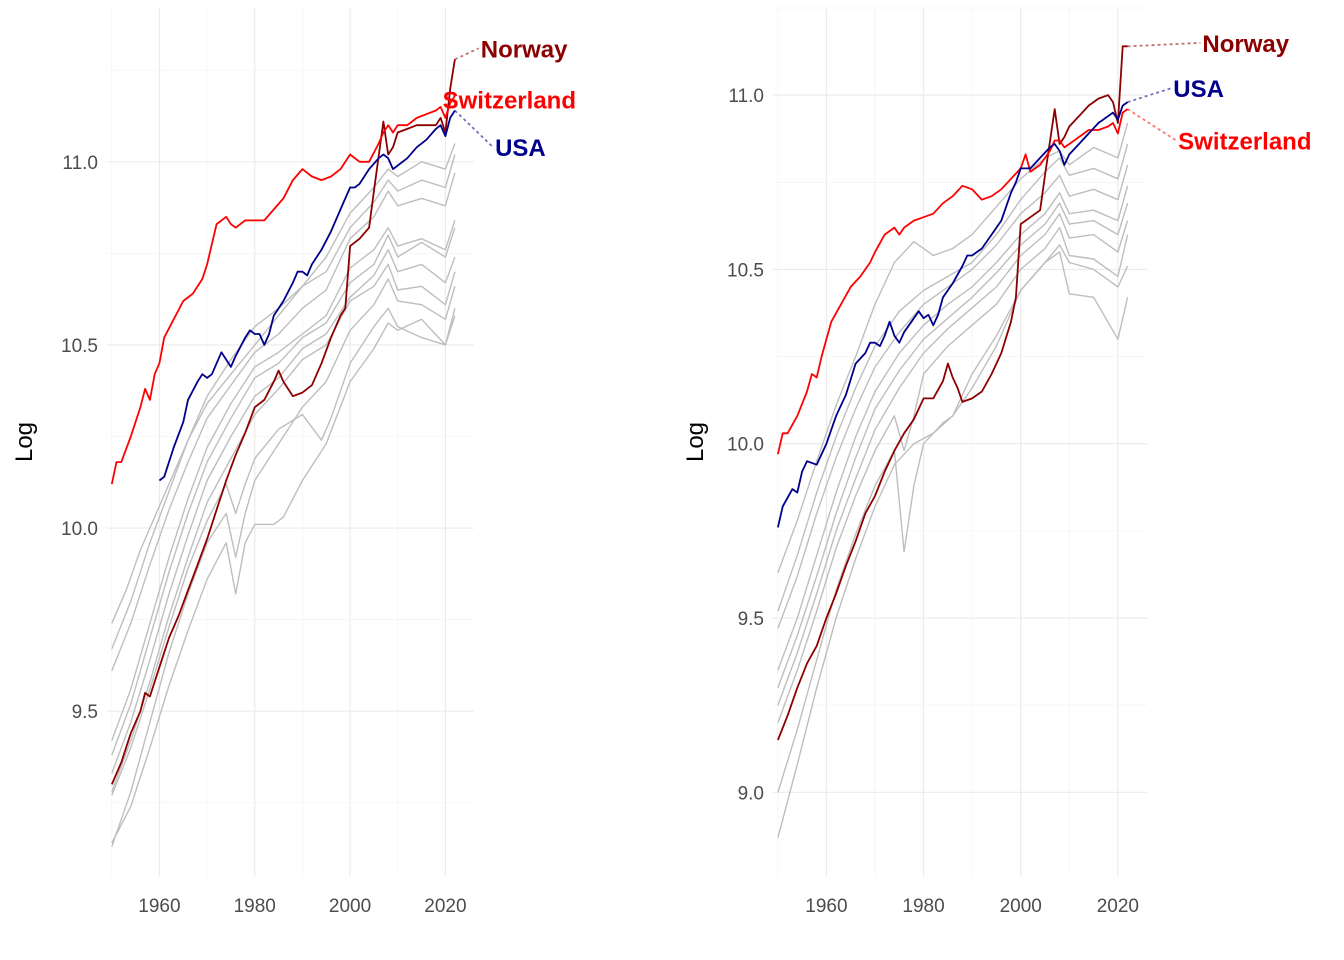 Image resolution: width=1344 pixels, height=960 pixels. I want to click on y-tick-label: 9.0, so click(751, 793).